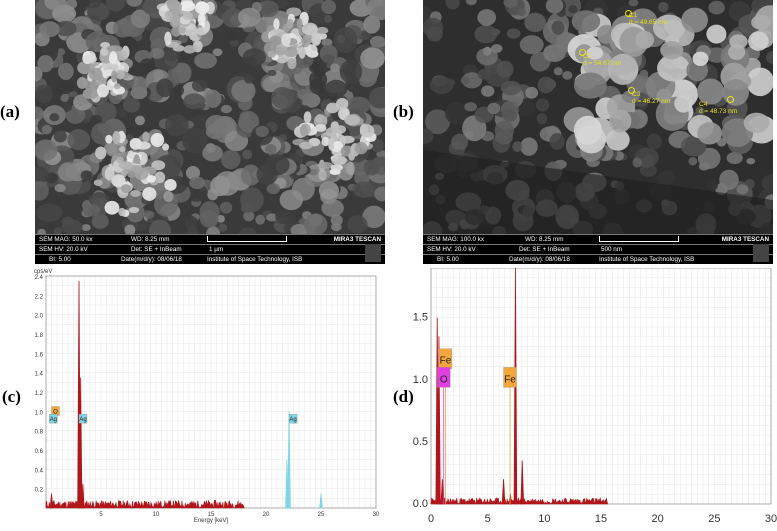 The height and width of the screenshot is (531, 777). Describe the element at coordinates (39, 317) in the screenshot. I see `y-tick-label: 2.0` at that location.